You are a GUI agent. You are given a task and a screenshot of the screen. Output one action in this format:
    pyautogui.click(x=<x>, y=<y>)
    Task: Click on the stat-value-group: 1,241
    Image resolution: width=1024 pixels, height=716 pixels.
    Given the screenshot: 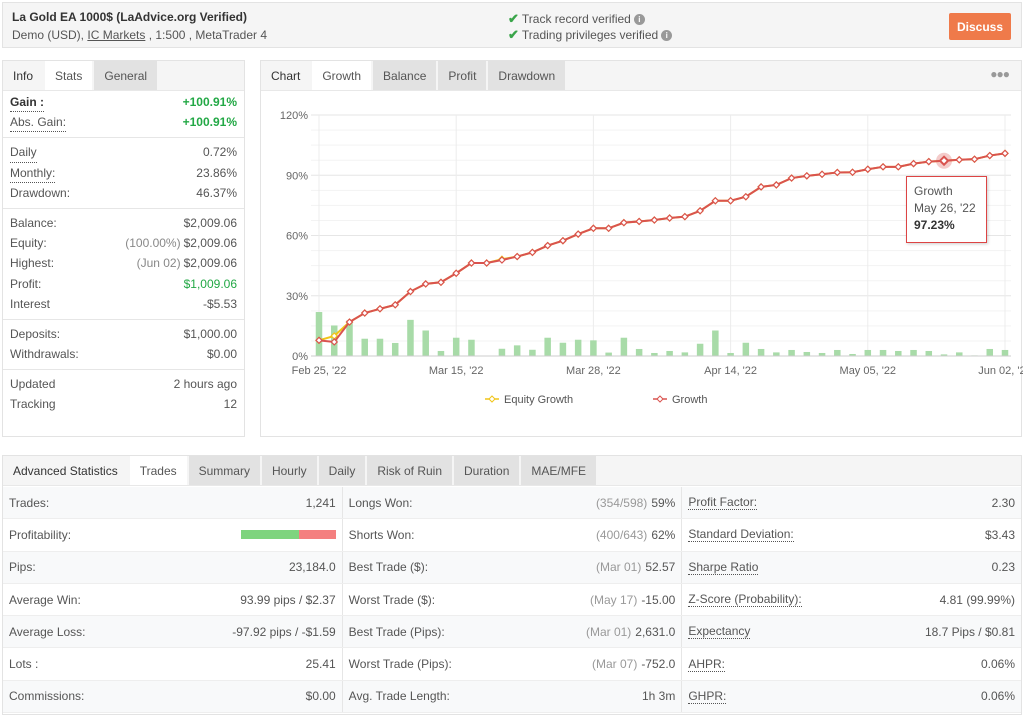 What is the action you would take?
    pyautogui.click(x=321, y=503)
    